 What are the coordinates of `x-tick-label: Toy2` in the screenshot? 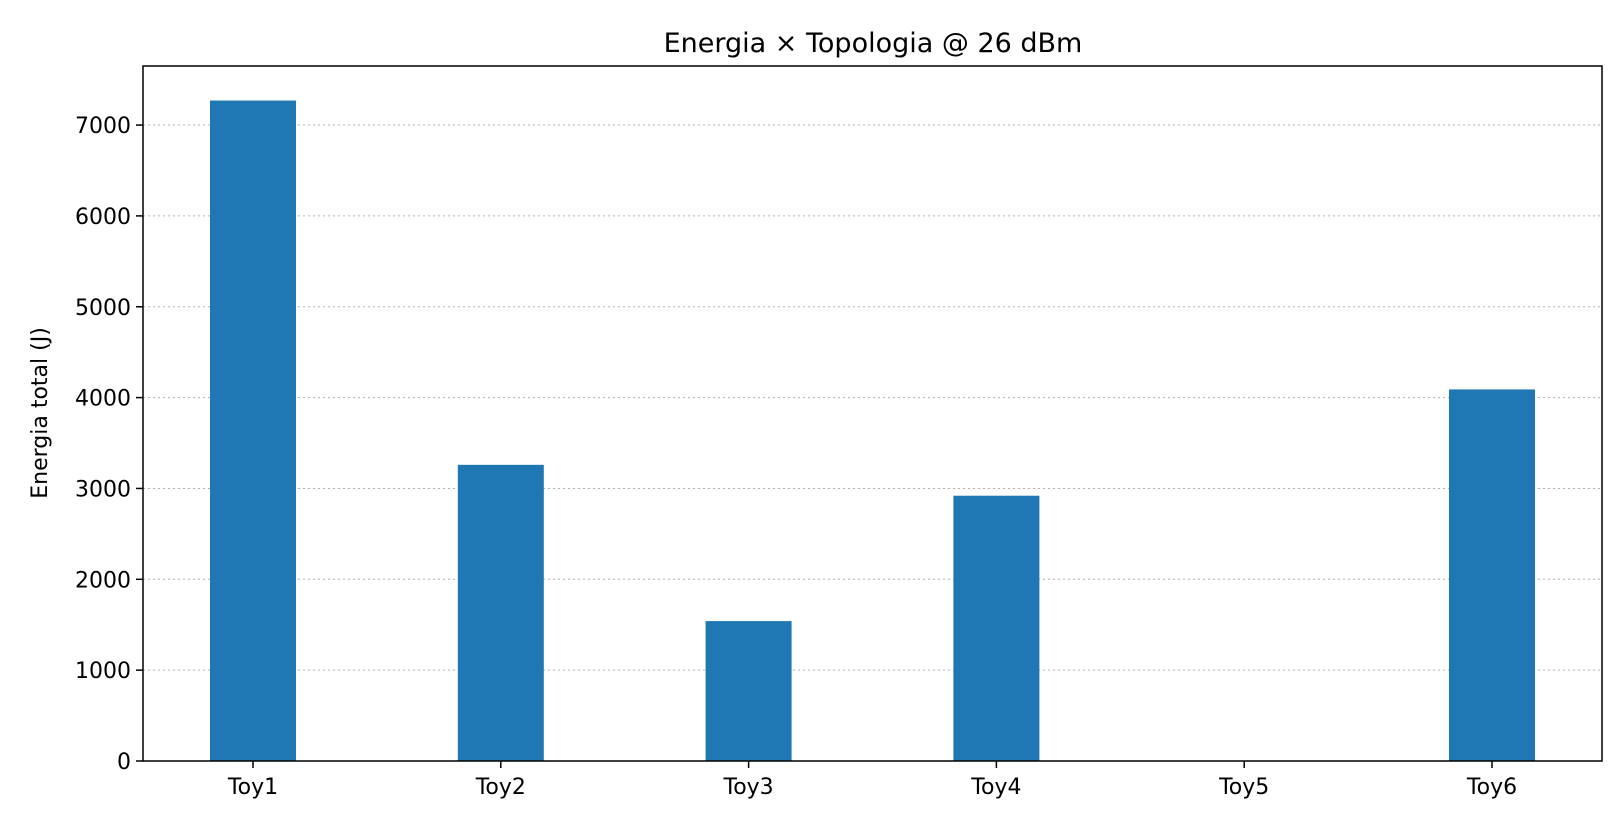 It's located at (500, 787).